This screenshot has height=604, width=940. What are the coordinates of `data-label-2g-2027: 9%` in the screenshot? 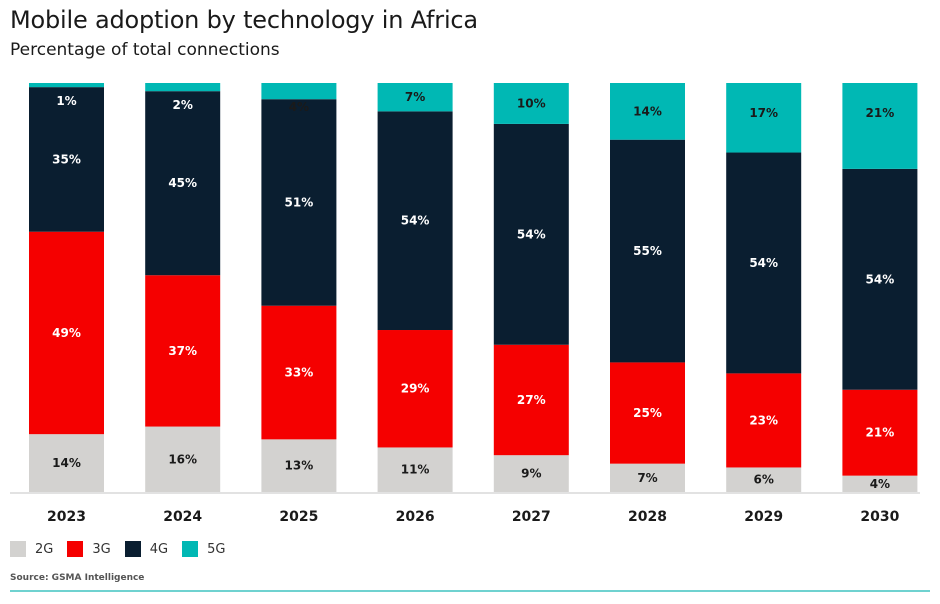 It's located at (531, 474).